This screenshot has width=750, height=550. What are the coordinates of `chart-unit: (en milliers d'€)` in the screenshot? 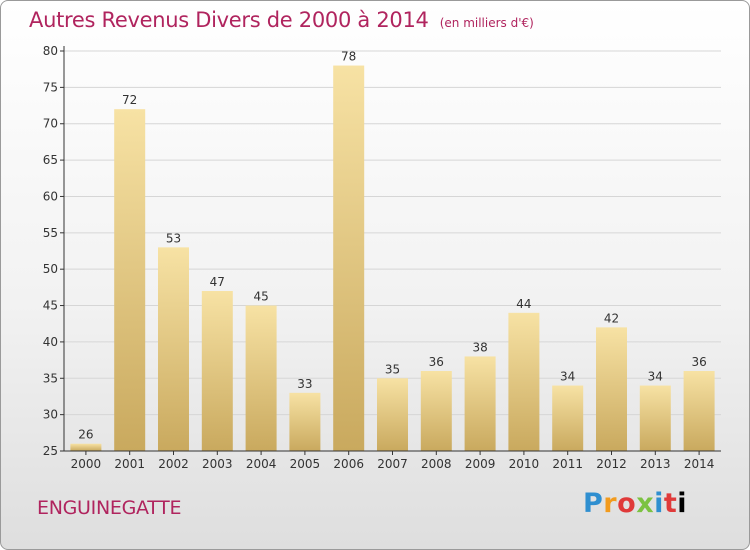 It's located at (486, 23).